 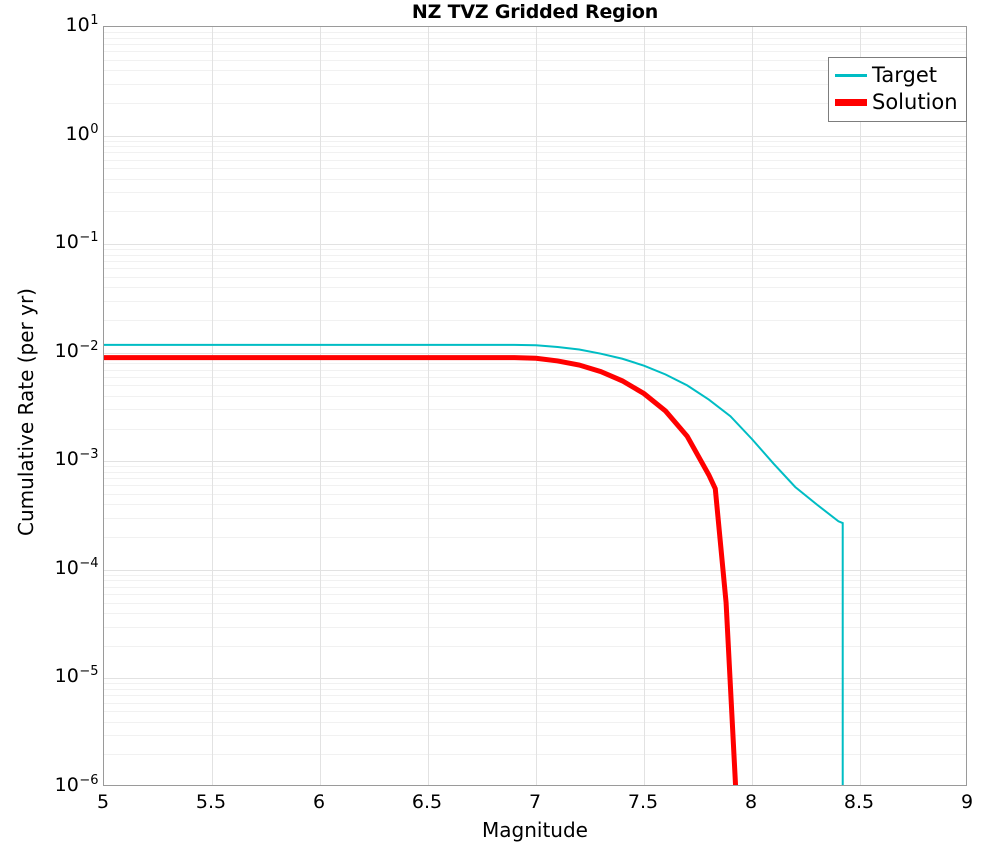 I want to click on x-tick-label: 5.5, so click(x=211, y=802).